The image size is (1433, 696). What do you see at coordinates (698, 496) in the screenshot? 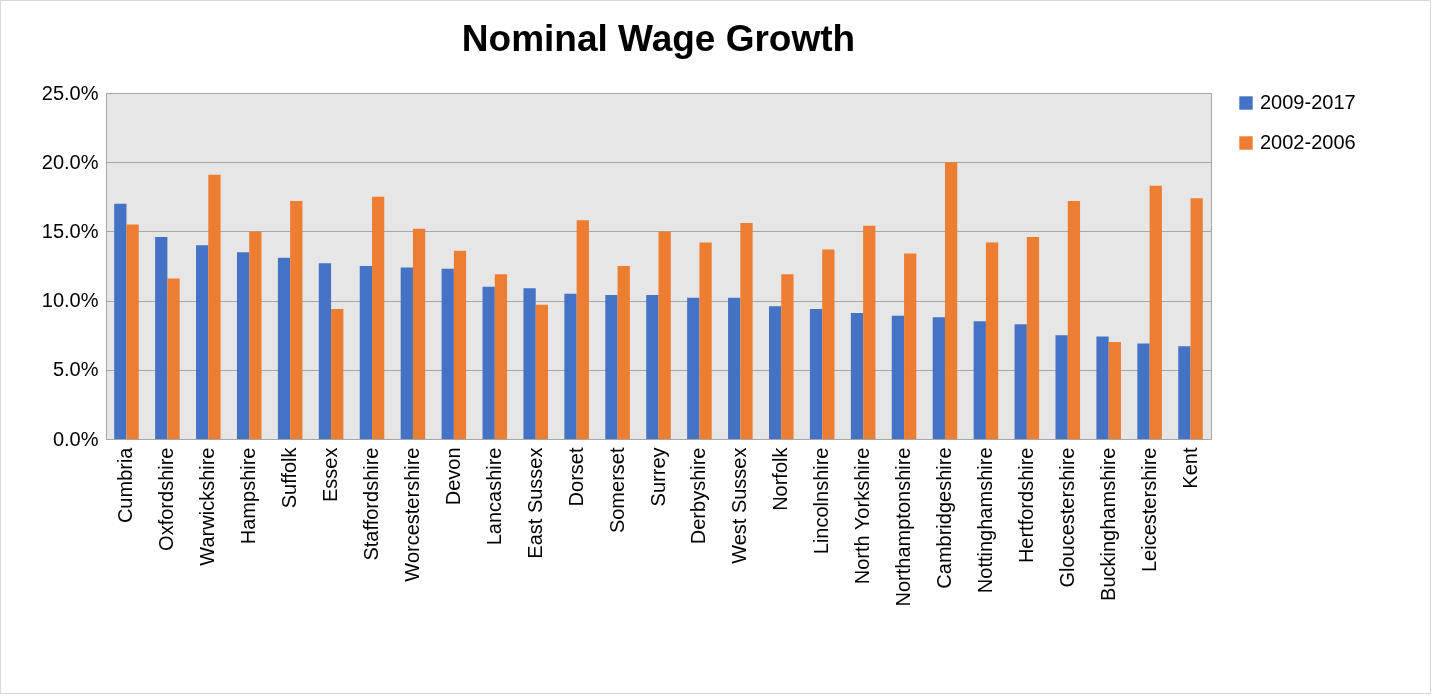
I see `x-tick-label: Derbyshire` at bounding box center [698, 496].